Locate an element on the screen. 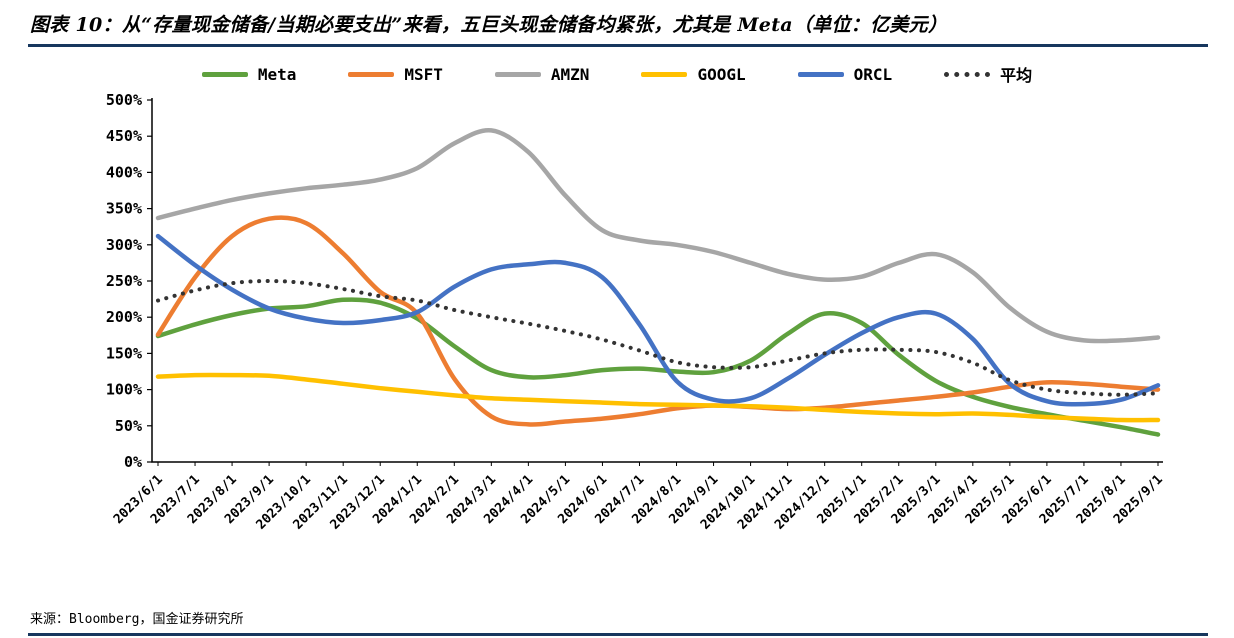 The height and width of the screenshot is (638, 1234). series-line-googl is located at coordinates (658, 397).